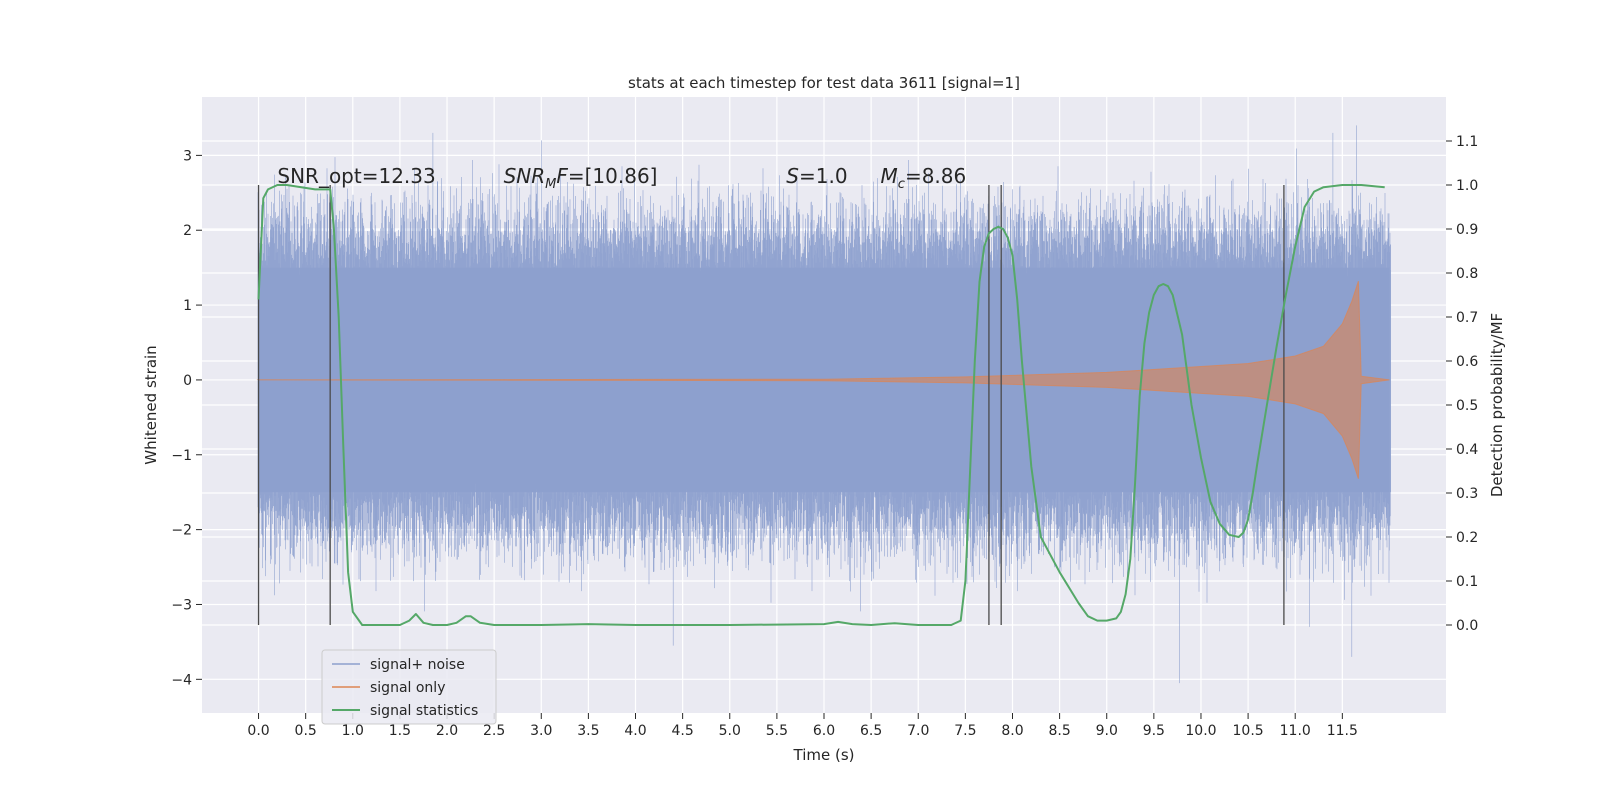 This screenshot has width=1600, height=800. Describe the element at coordinates (1467, 626) in the screenshot. I see `y-tick-label-right: 0.0` at that location.